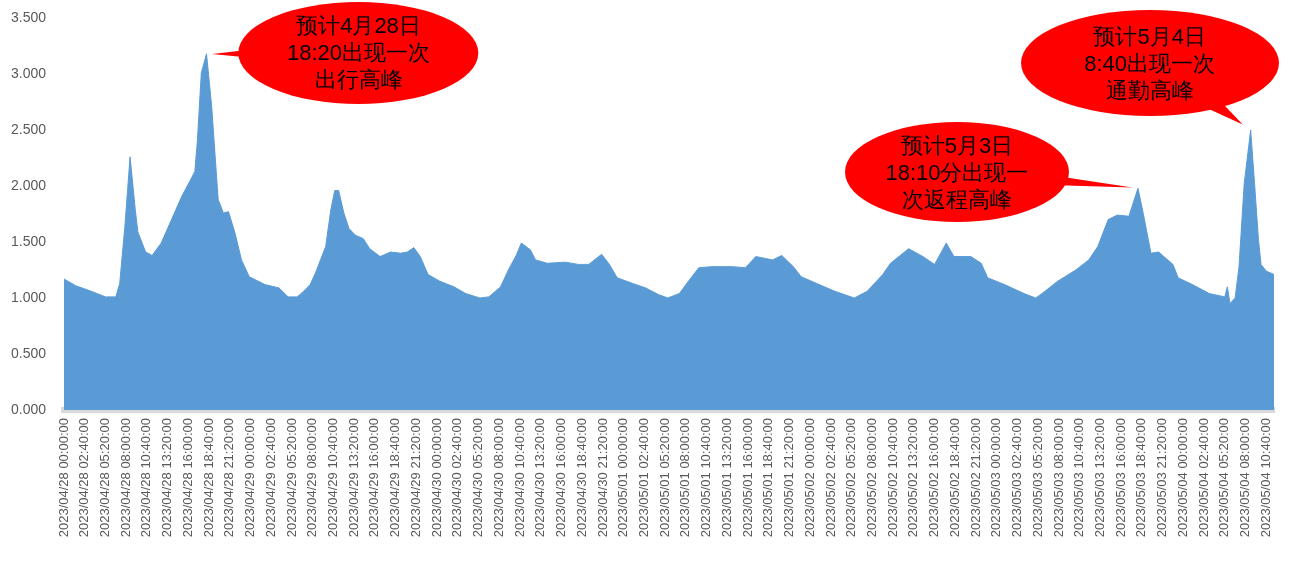  Describe the element at coordinates (581, 478) in the screenshot. I see `x-tick-label: 2023/04/30 18:40:00` at that location.